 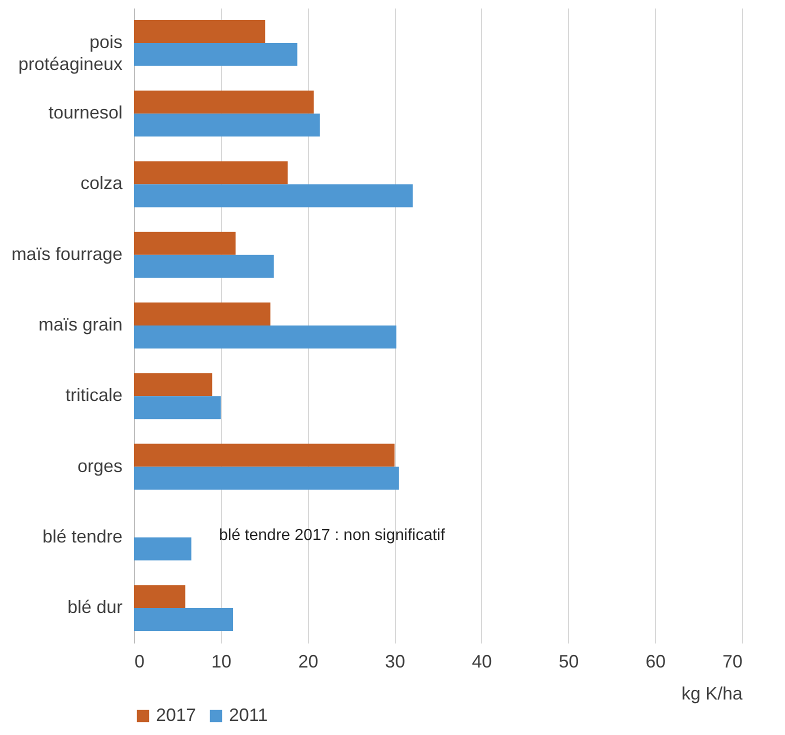 I want to click on x-axis-title: kg K/ha, so click(x=712, y=694).